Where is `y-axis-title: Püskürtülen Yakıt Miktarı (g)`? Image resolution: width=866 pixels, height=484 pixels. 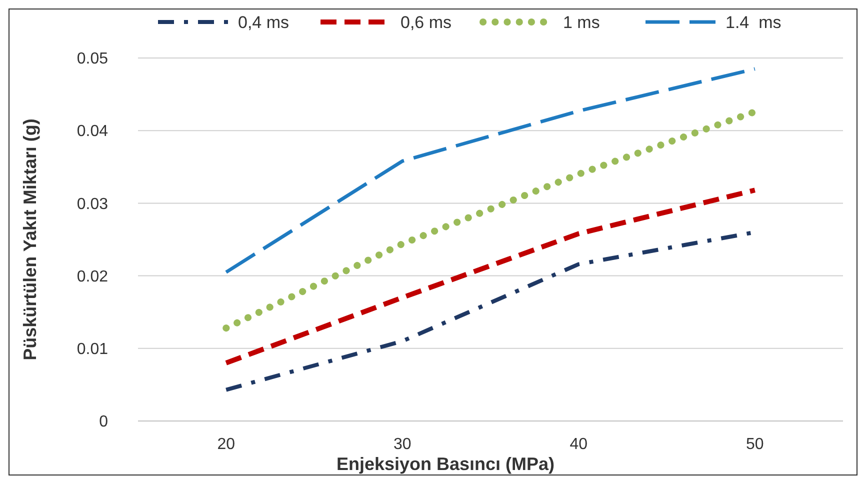
y-axis-title: Püskürtülen Yakıt Miktarı (g) is located at coordinates (30, 239).